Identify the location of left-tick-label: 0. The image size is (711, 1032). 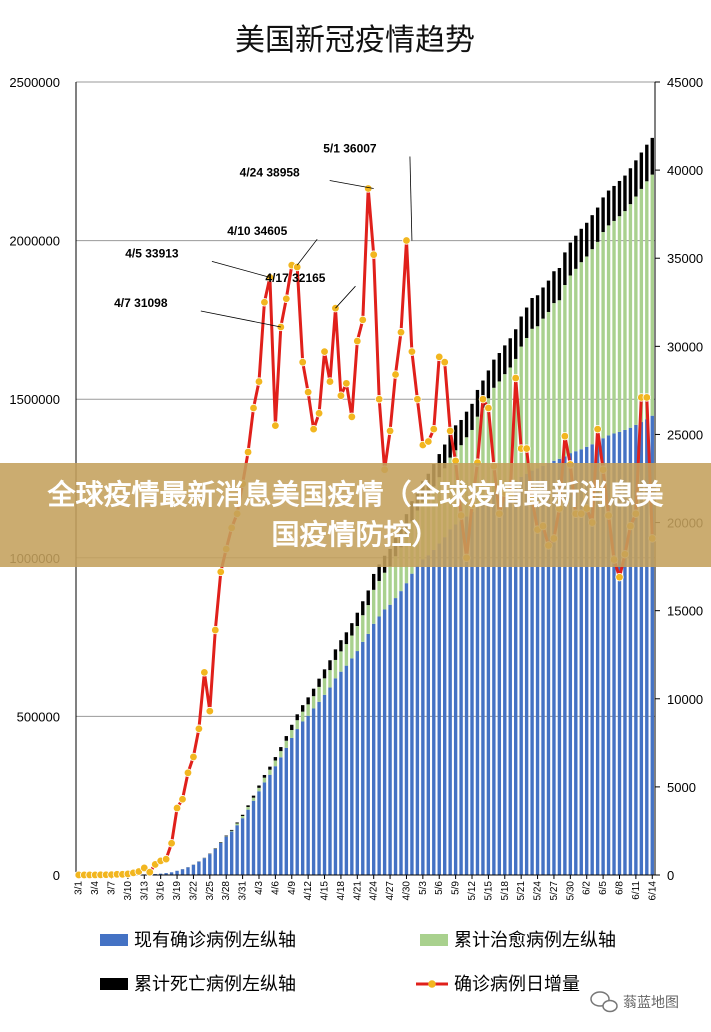
(56, 875).